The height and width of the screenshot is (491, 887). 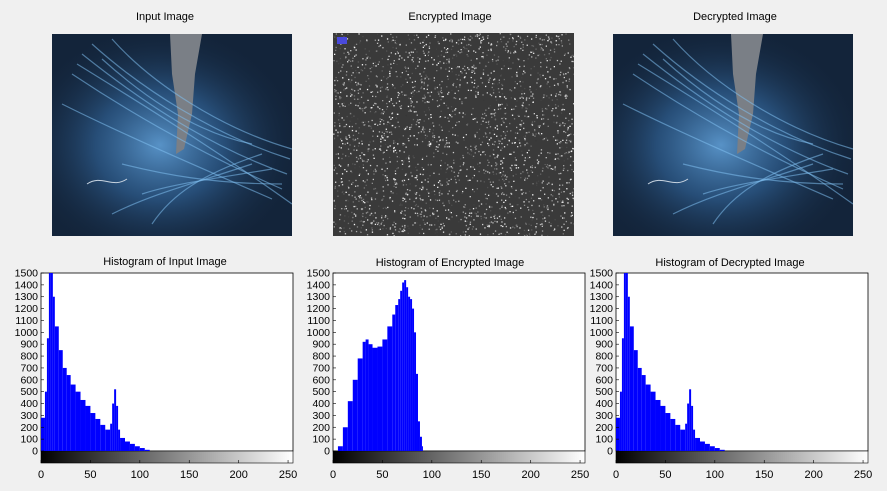 What do you see at coordinates (730, 263) in the screenshot?
I see `hist-decrypted-title: Histogram of Decrypted Image` at bounding box center [730, 263].